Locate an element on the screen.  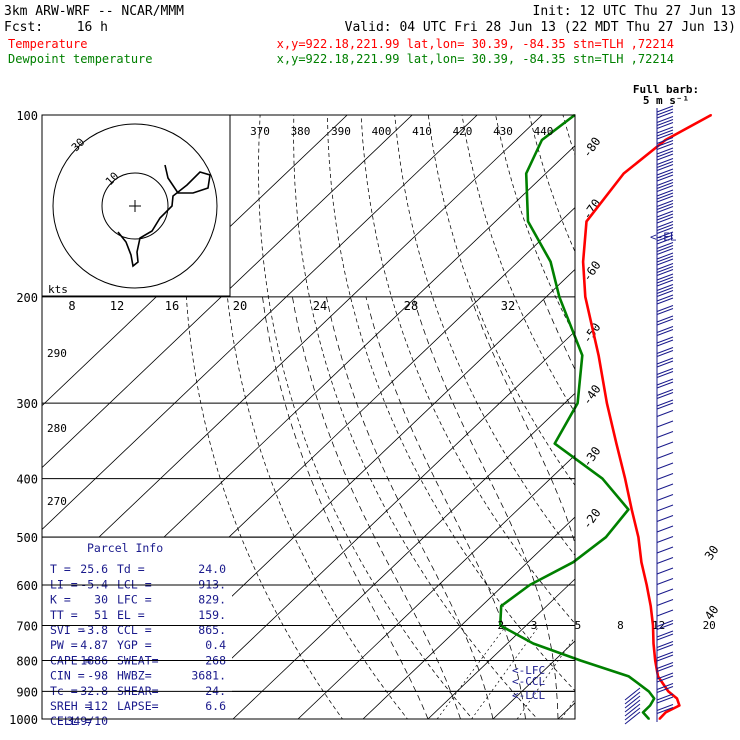
parcel-info-key: CCL = is located at coordinates (134, 630).